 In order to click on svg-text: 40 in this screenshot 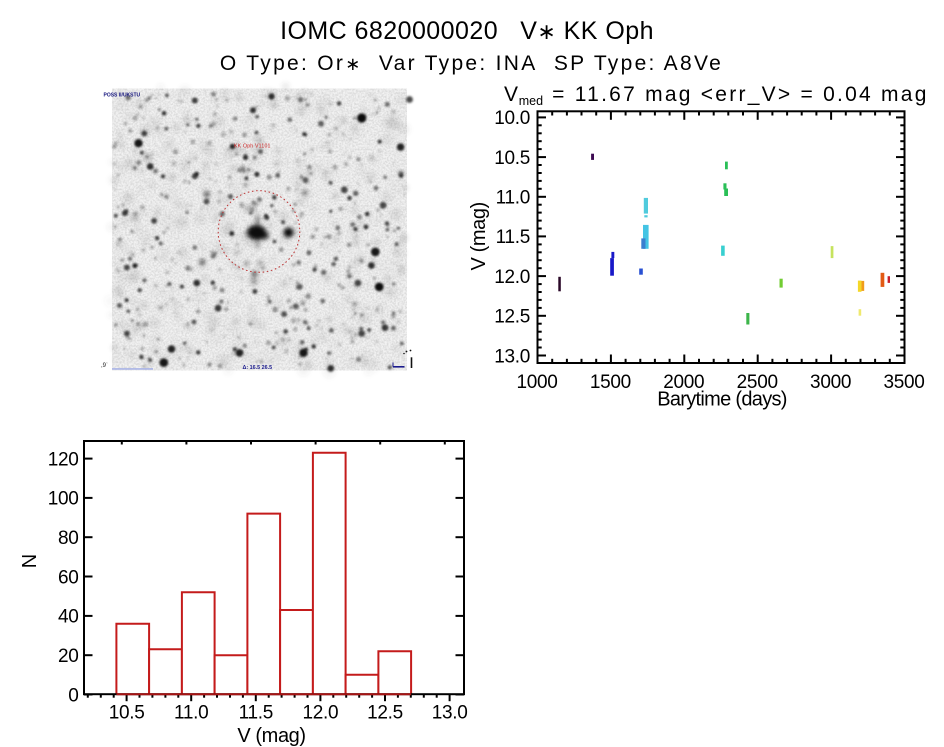, I will do `click(68, 617)`.